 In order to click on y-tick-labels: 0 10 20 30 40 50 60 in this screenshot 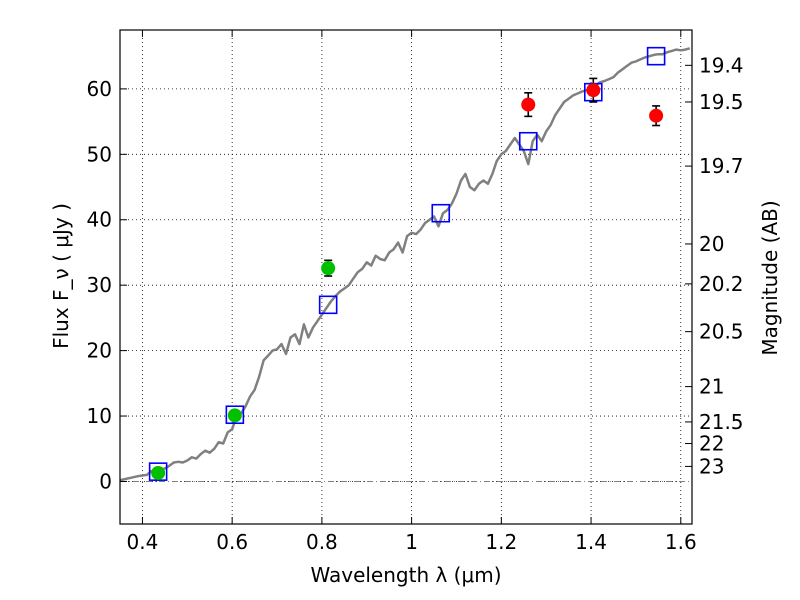, I will do `click(99, 285)`.